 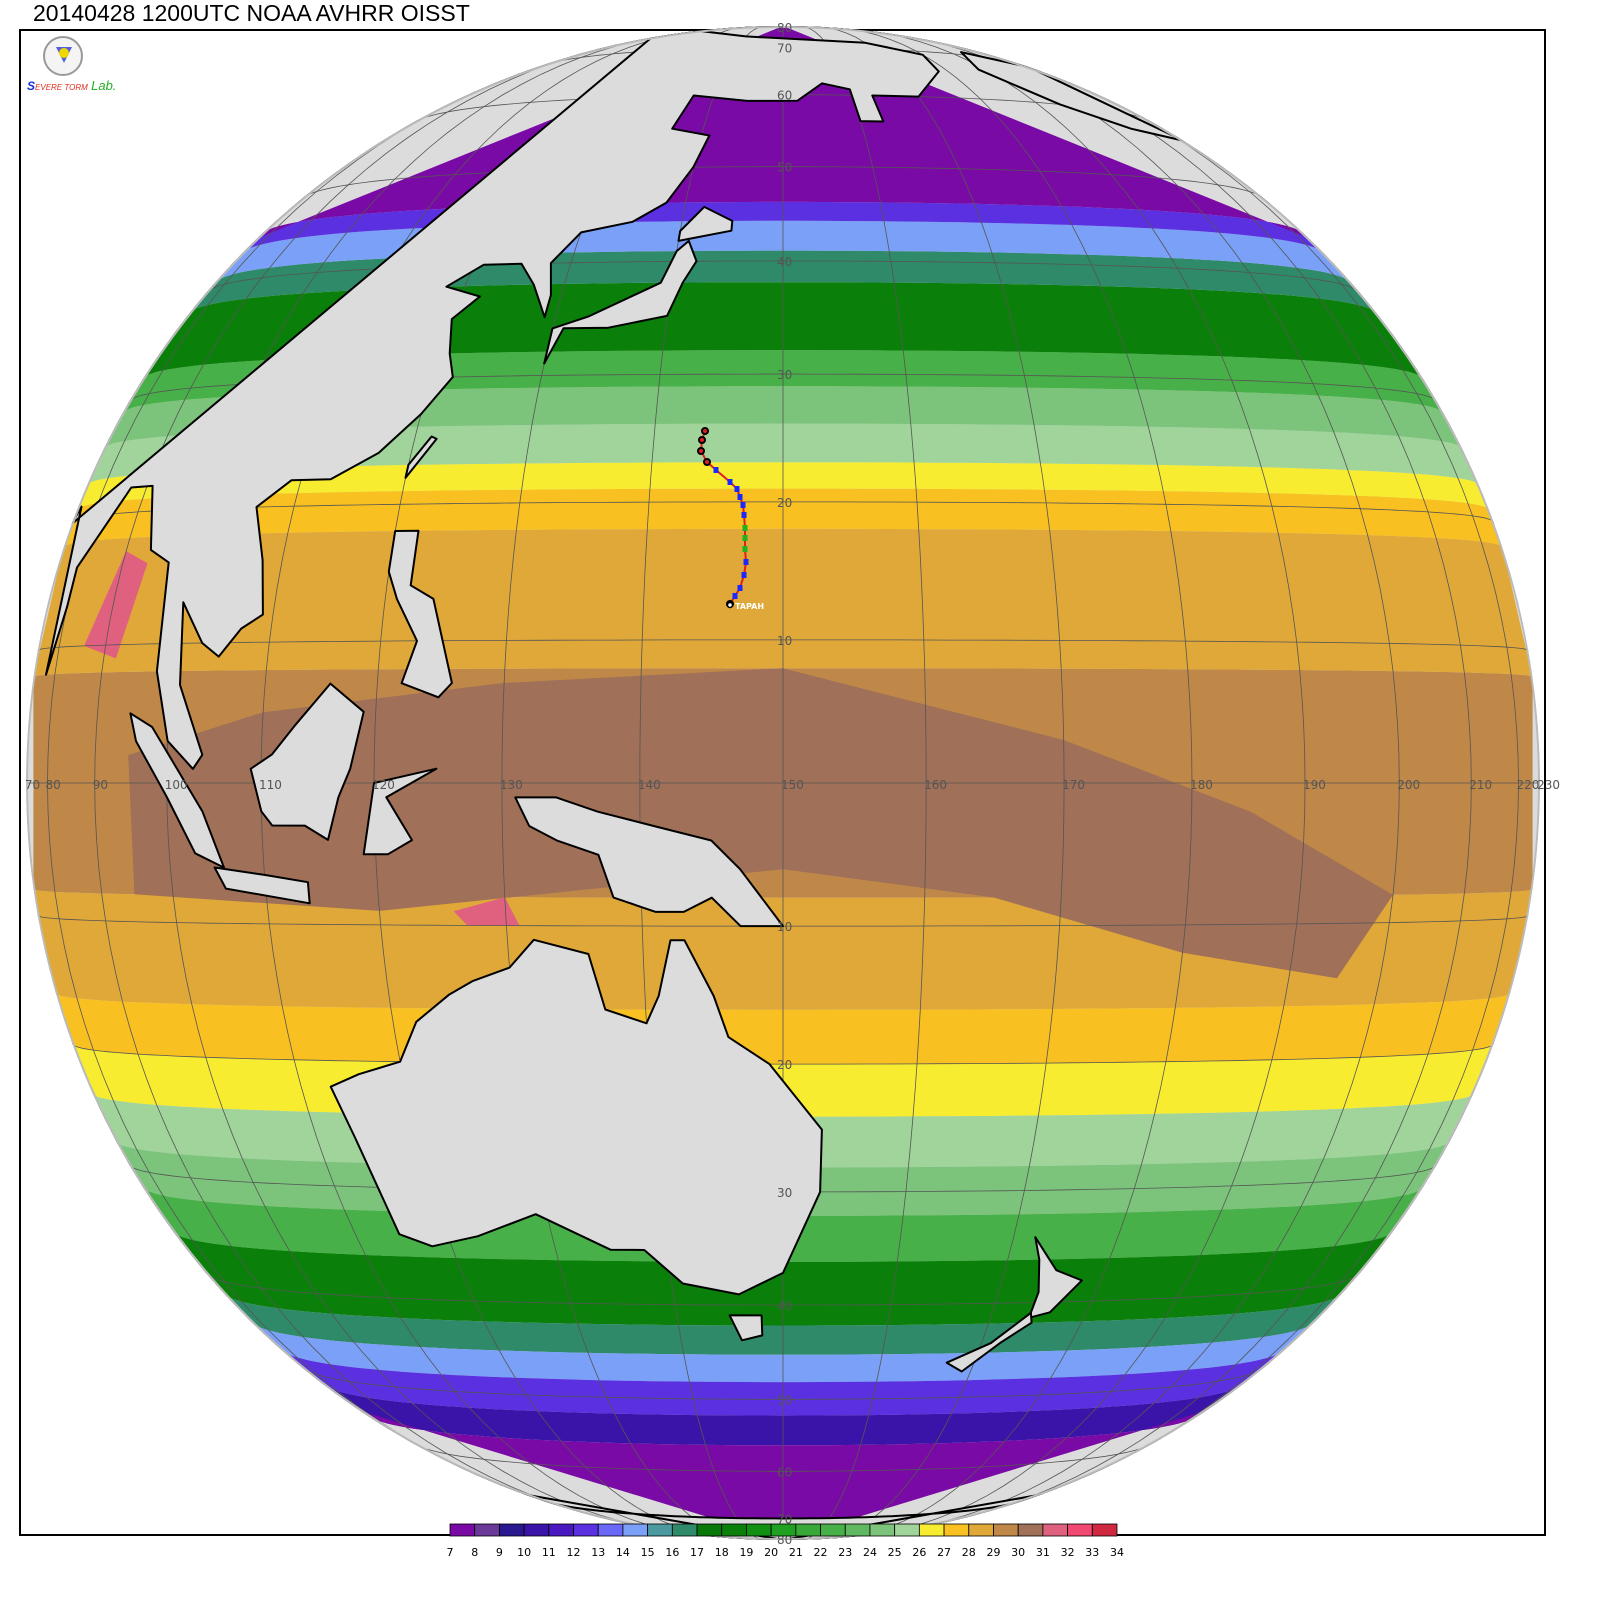 I want to click on colorbar-label: 7, so click(x=450, y=1552).